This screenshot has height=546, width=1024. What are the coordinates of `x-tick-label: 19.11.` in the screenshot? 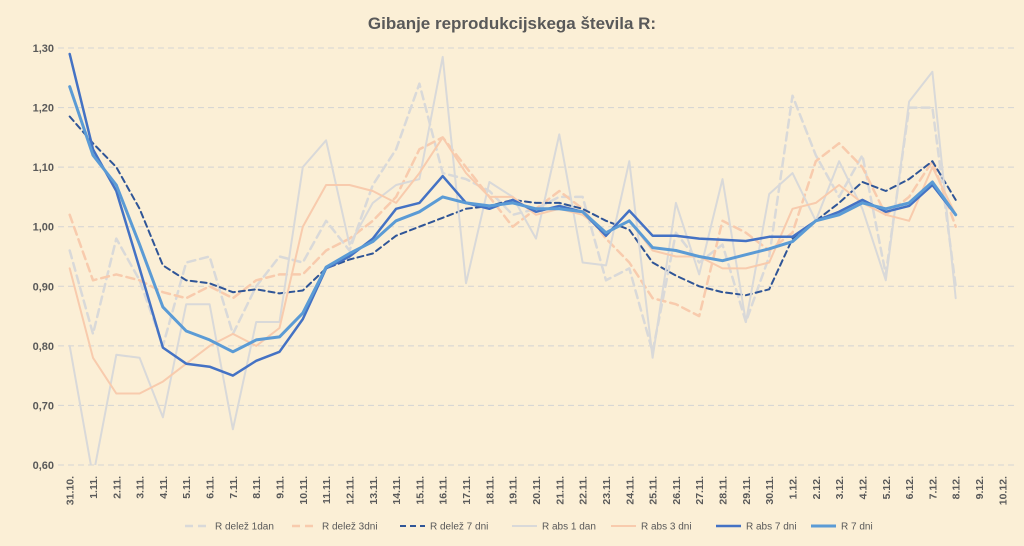 It's located at (514, 490).